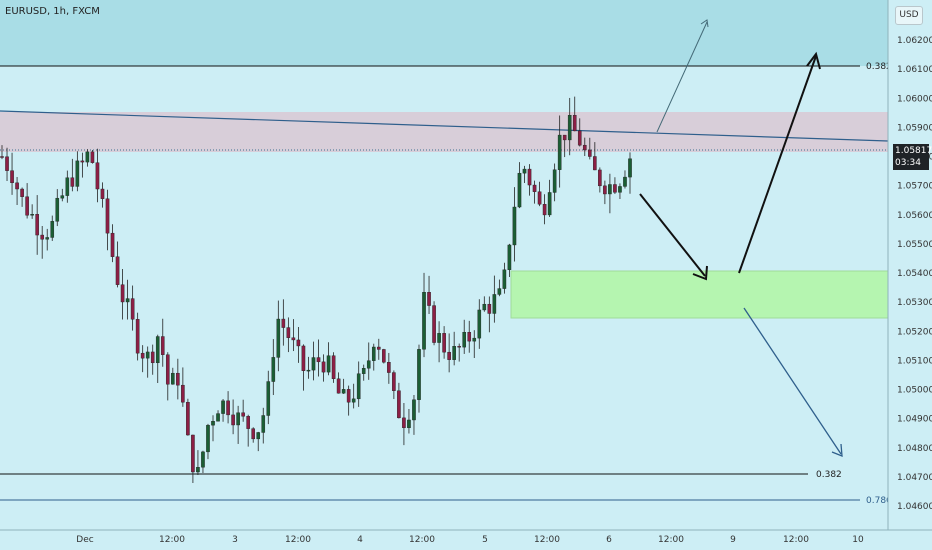 This screenshot has height=550, width=932. What do you see at coordinates (914, 128) in the screenshot?
I see `price-label: 1.05900` at bounding box center [914, 128].